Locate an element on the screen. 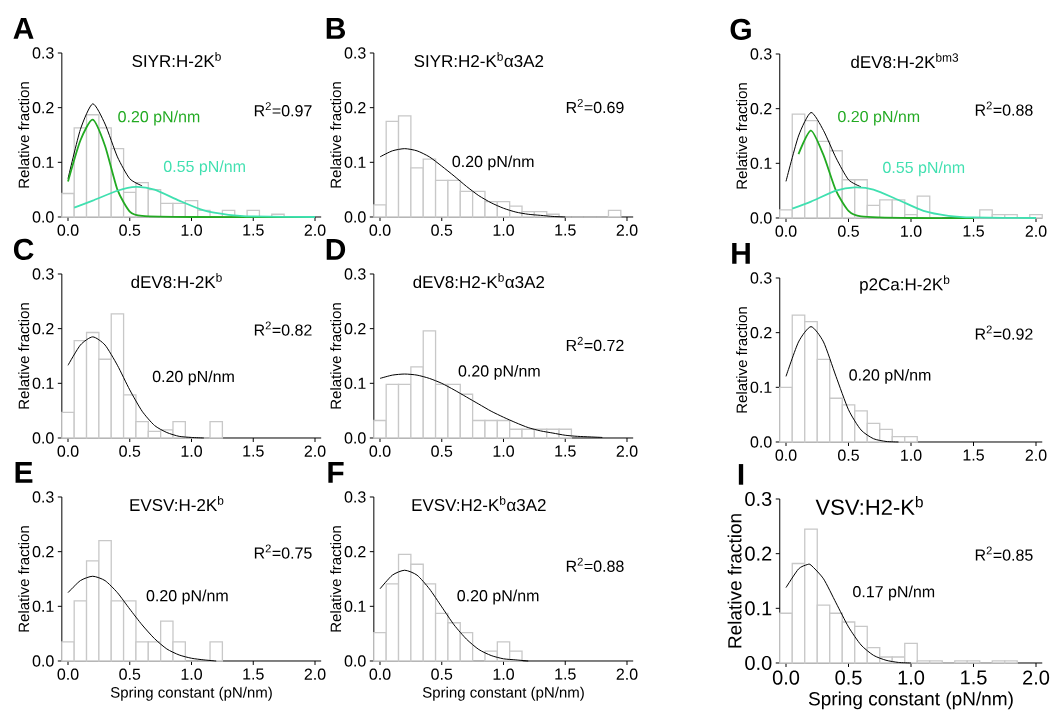 The image size is (1054, 719). text: E is located at coordinates (24, 472).